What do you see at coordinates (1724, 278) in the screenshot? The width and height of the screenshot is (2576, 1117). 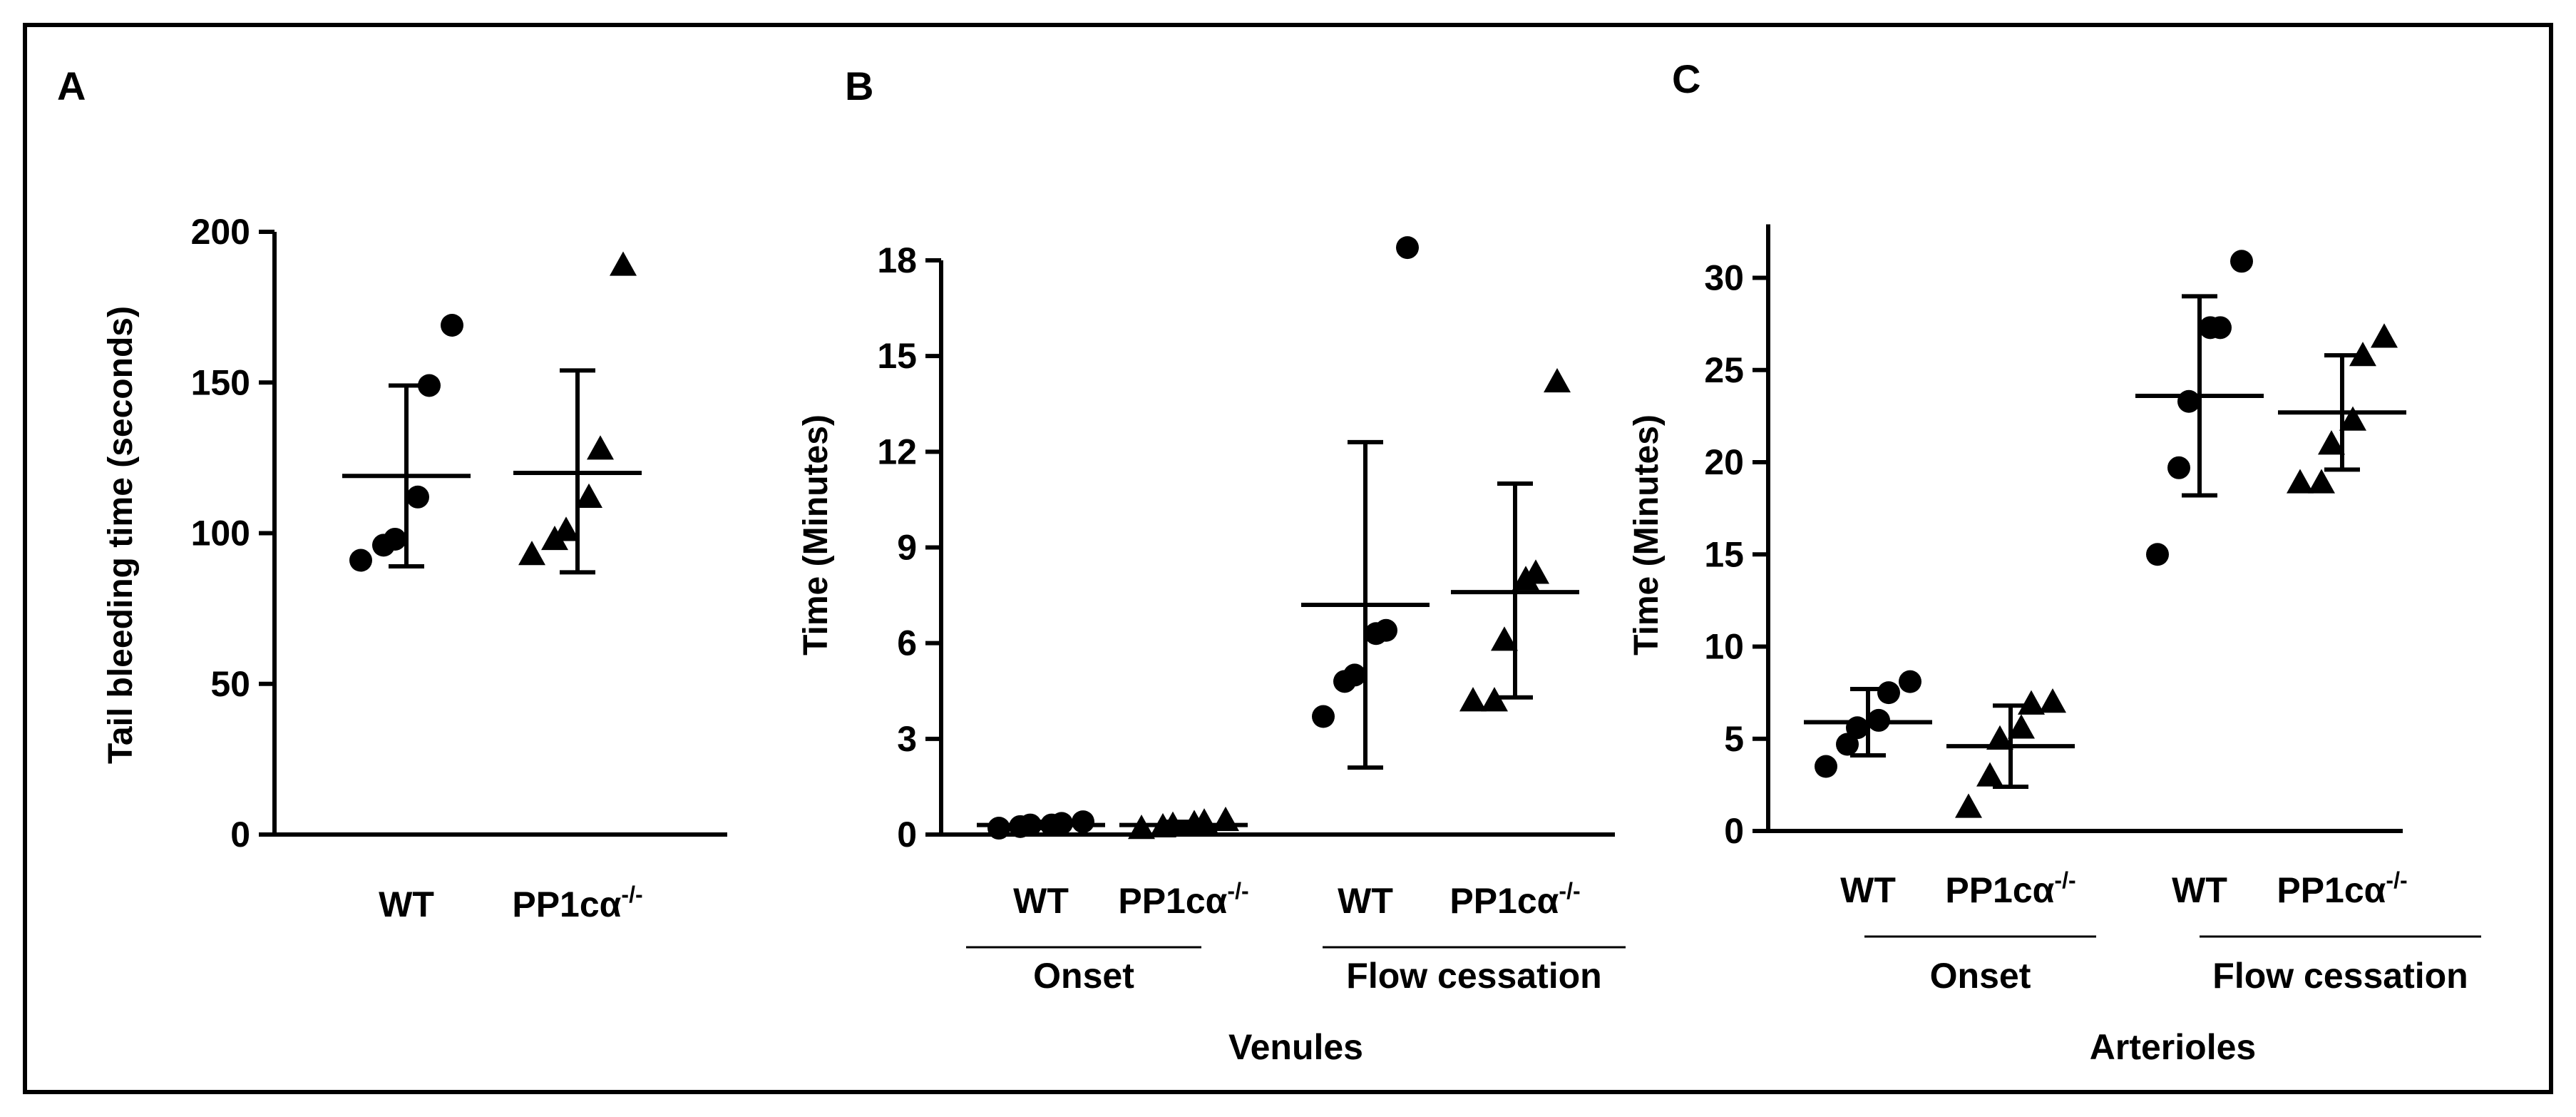 I see `y-tick-label: 30` at bounding box center [1724, 278].